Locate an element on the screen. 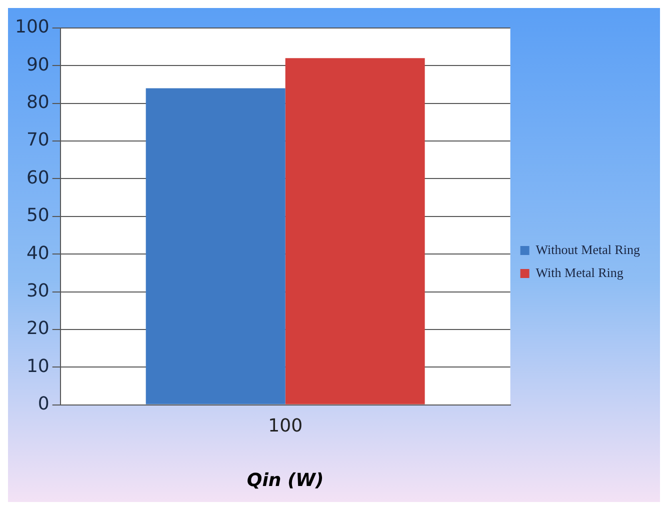  y-tick-label: 60 is located at coordinates (38, 177).